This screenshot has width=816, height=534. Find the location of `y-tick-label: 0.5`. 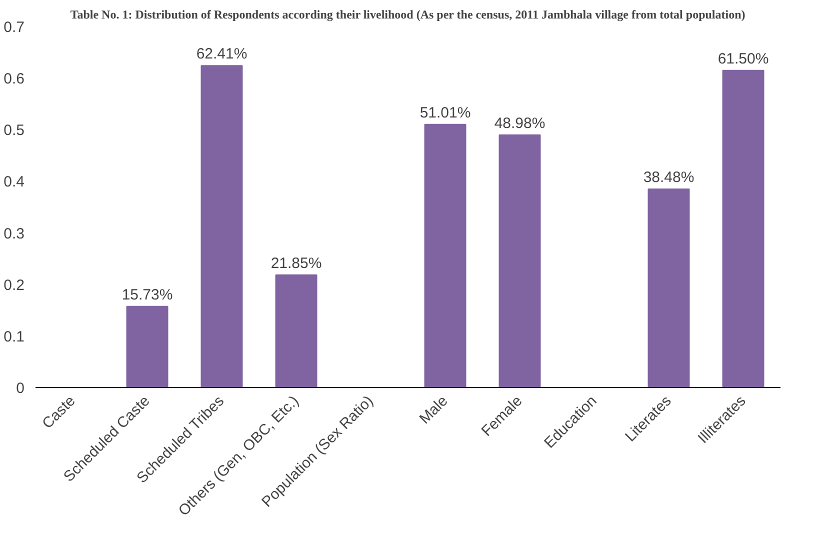

y-tick-label: 0.5 is located at coordinates (14, 131).